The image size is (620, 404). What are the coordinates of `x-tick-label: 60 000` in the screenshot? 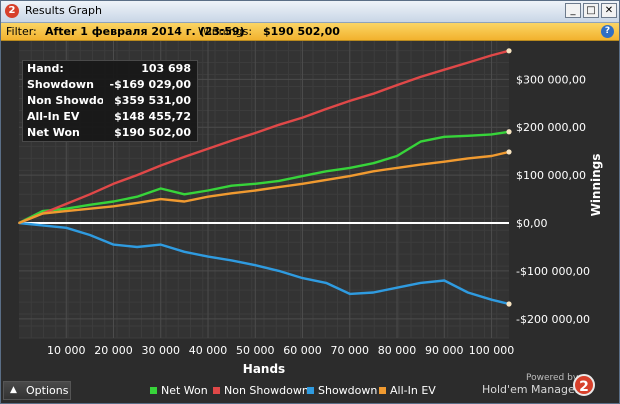 It's located at (302, 350).